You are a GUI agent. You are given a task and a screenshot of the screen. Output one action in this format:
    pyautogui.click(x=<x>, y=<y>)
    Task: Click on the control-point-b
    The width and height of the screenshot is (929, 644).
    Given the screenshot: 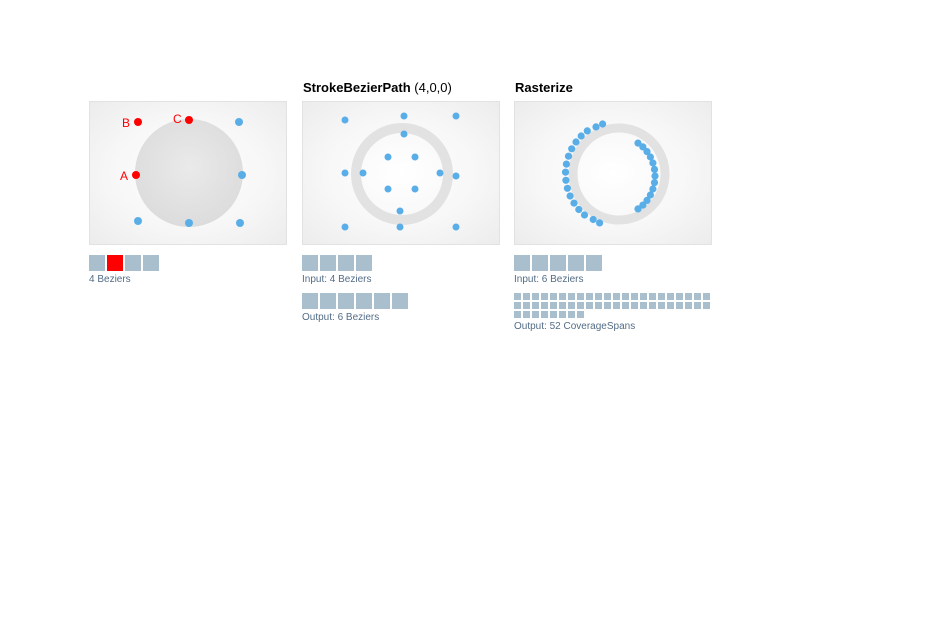 What is the action you would take?
    pyautogui.click(x=138, y=122)
    